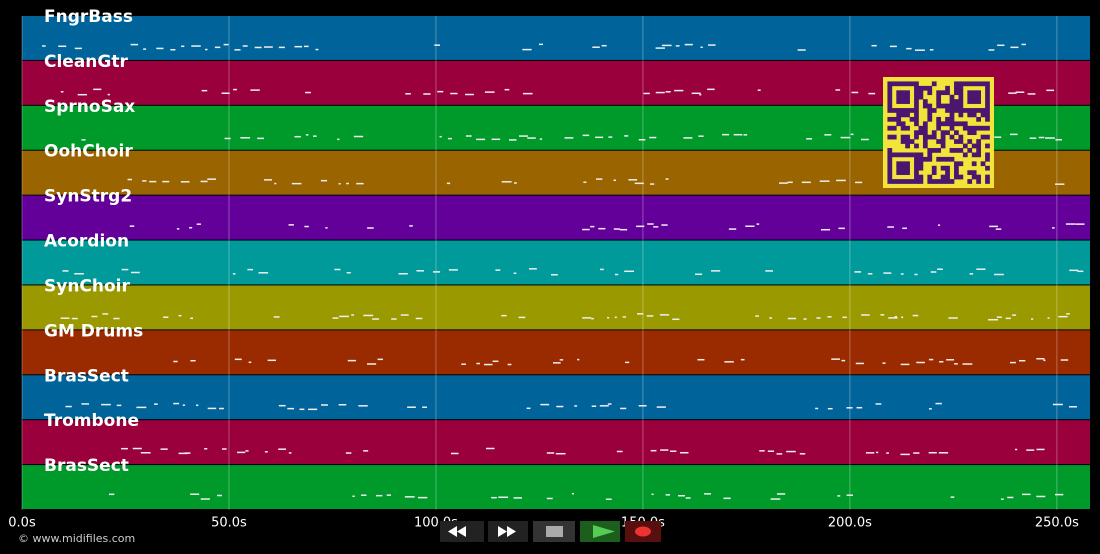  What do you see at coordinates (508, 531) in the screenshot?
I see `fast-forward-button` at bounding box center [508, 531].